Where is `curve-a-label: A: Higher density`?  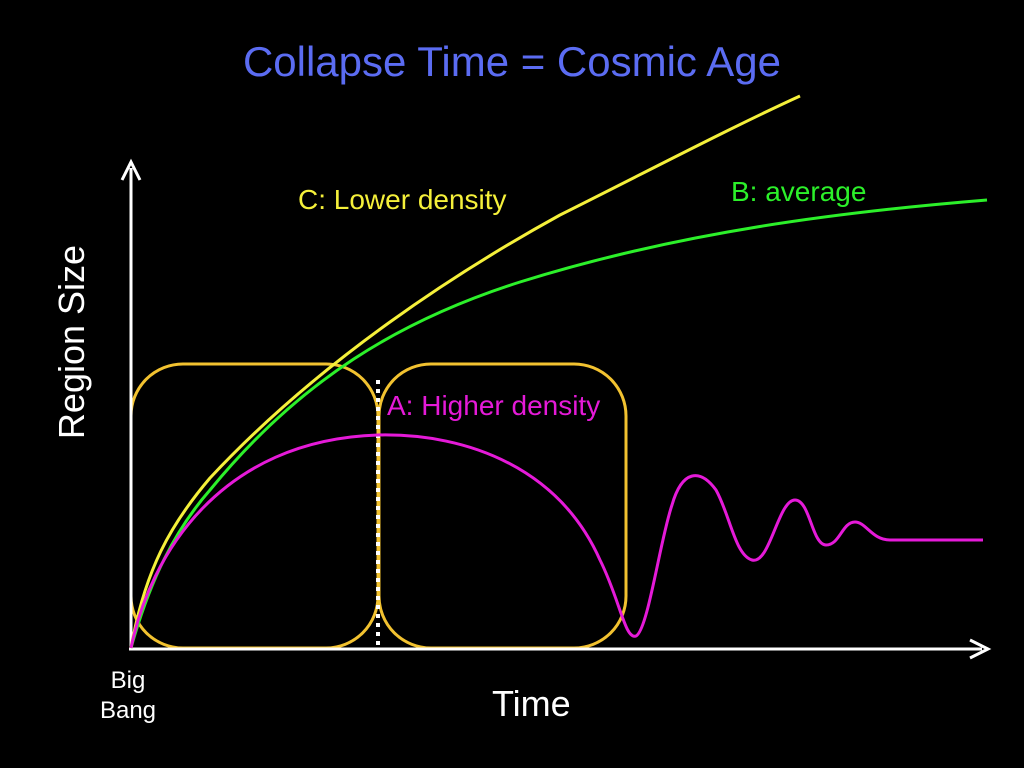 curve-a-label: A: Higher density is located at coordinates (494, 405).